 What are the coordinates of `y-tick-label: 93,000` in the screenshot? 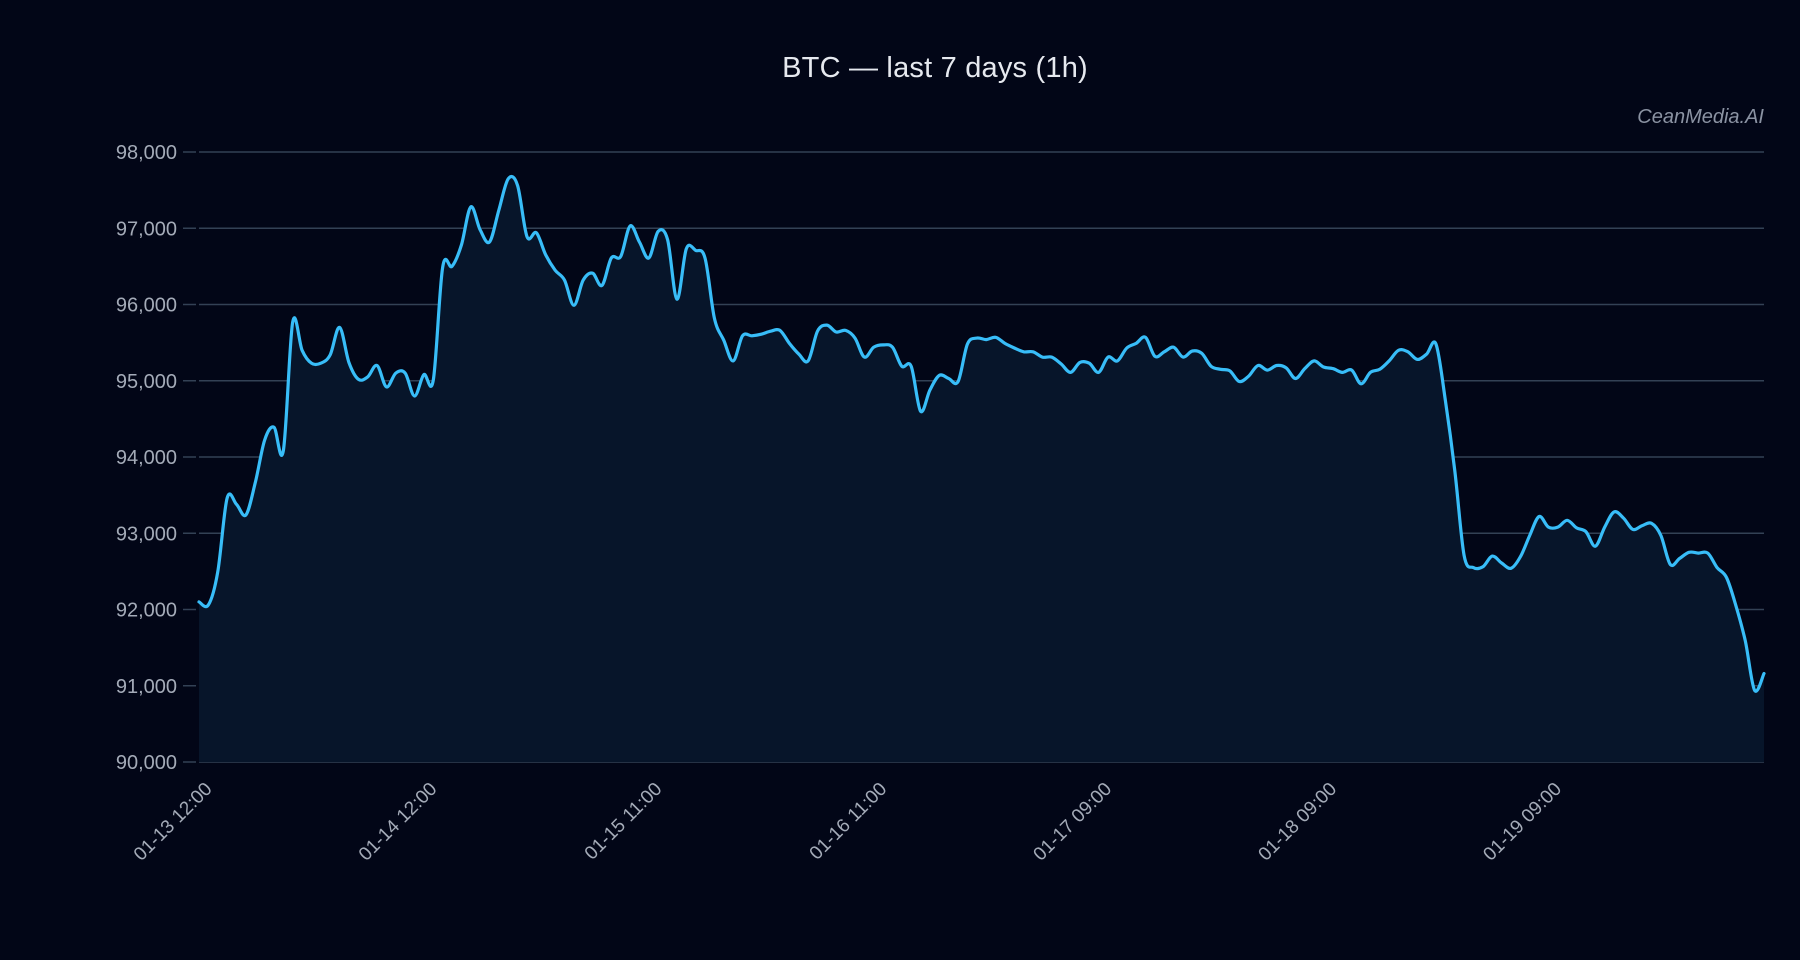 It's located at (146, 534).